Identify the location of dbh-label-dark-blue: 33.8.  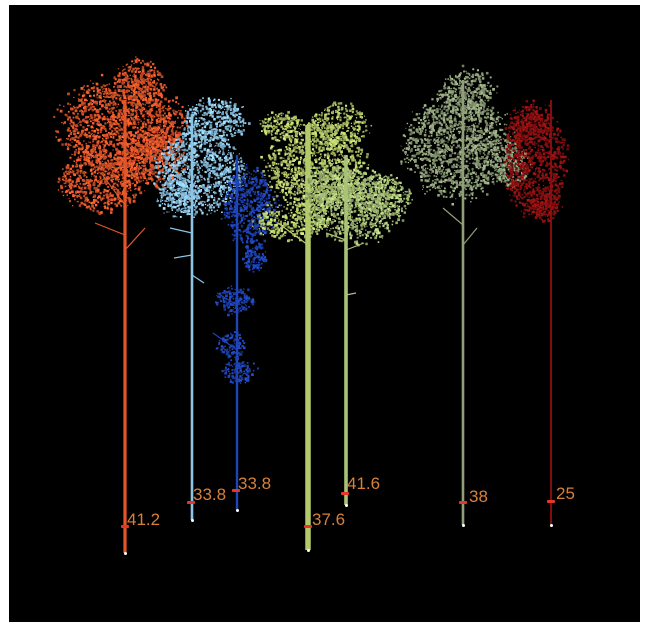
(255, 483).